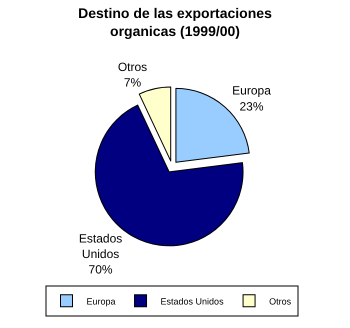  Describe the element at coordinates (101, 301) in the screenshot. I see `legend-label: Europa` at that location.